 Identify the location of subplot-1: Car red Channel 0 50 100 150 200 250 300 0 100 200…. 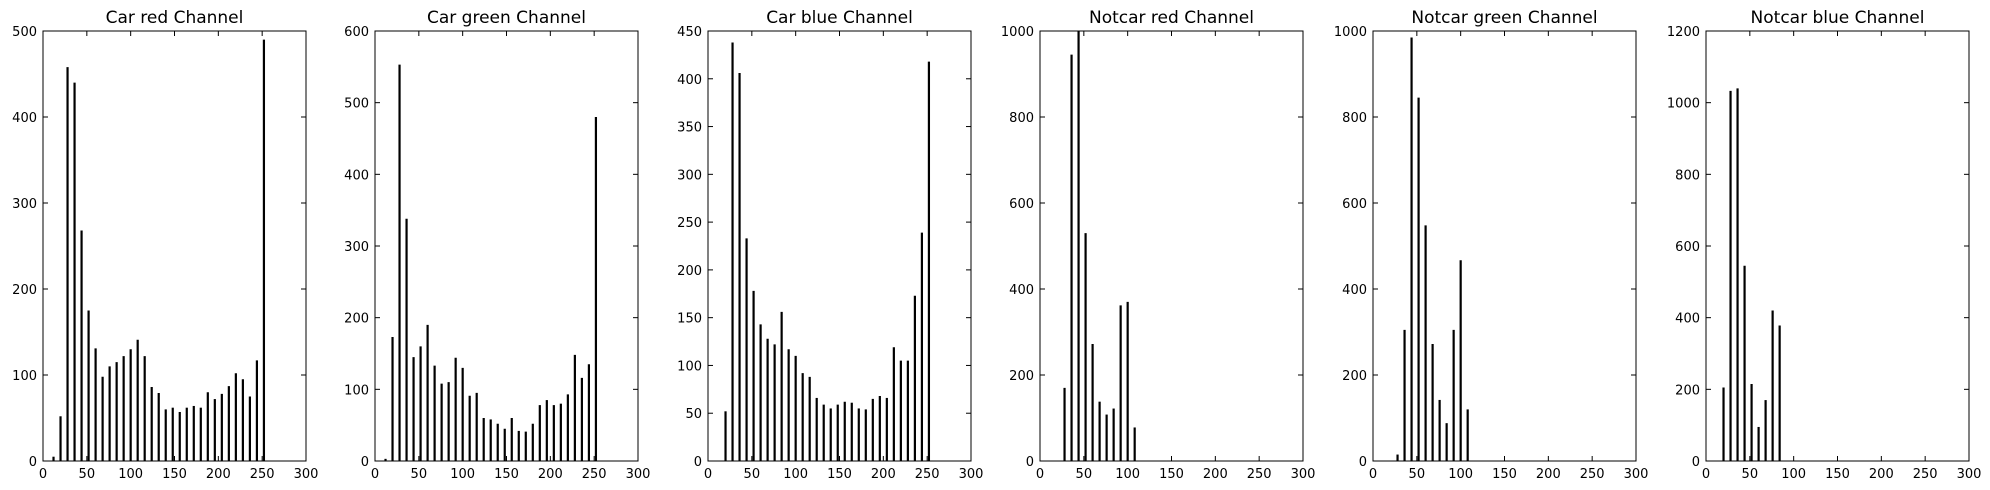
(165, 245).